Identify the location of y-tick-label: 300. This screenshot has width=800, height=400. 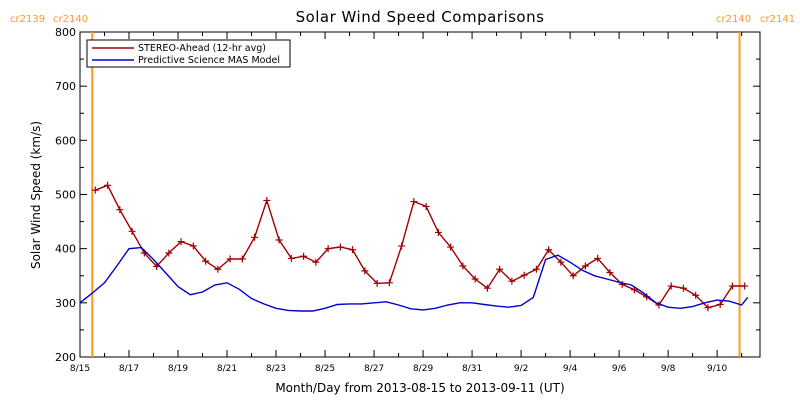
(65, 303).